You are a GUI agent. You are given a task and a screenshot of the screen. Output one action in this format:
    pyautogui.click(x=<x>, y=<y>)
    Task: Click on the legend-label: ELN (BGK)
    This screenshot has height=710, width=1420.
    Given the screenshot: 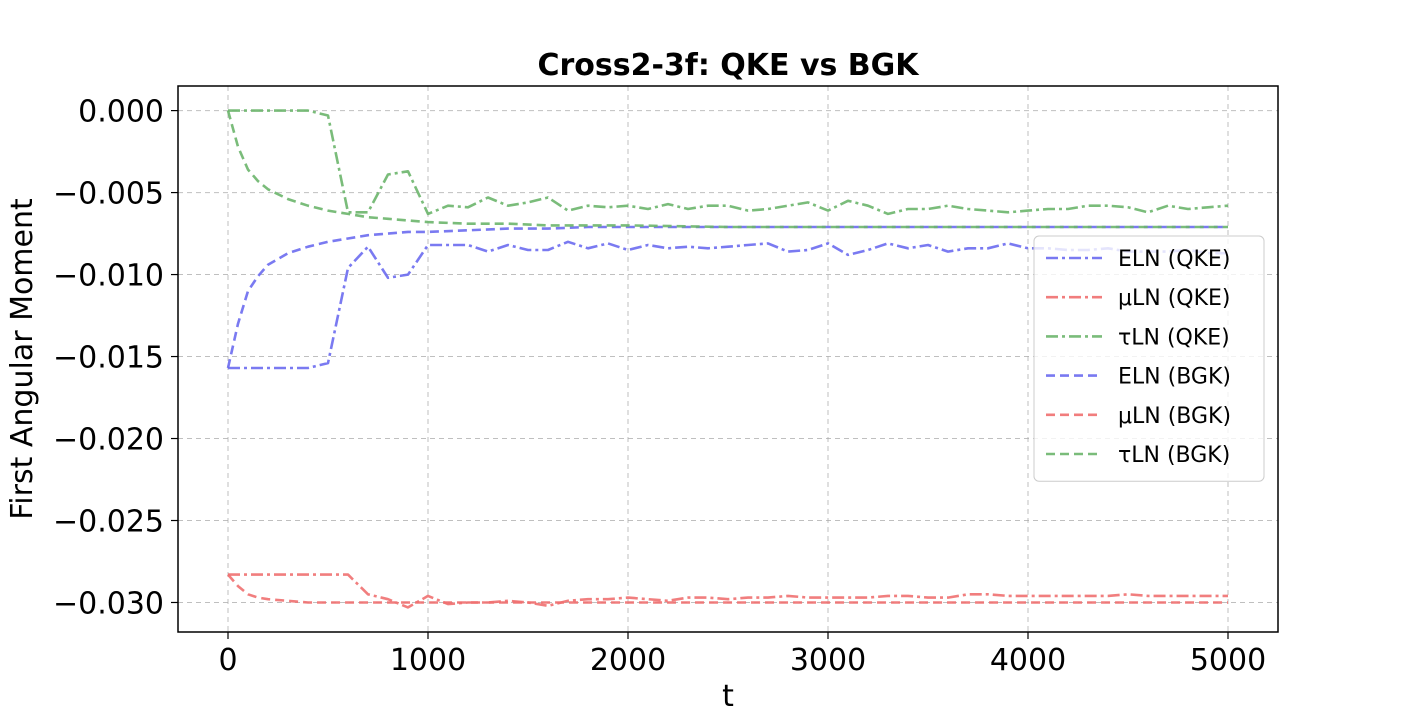 What is the action you would take?
    pyautogui.click(x=1174, y=377)
    